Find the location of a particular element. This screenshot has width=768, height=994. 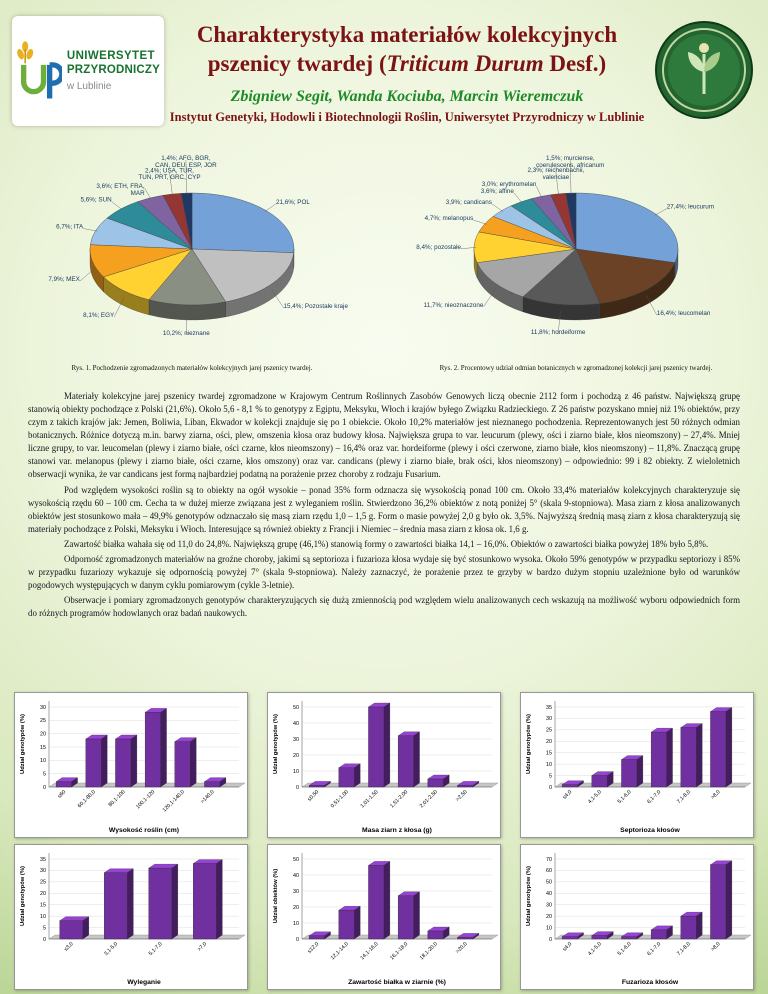

x-tick-label: 1,51-2,00 is located at coordinates (399, 799).